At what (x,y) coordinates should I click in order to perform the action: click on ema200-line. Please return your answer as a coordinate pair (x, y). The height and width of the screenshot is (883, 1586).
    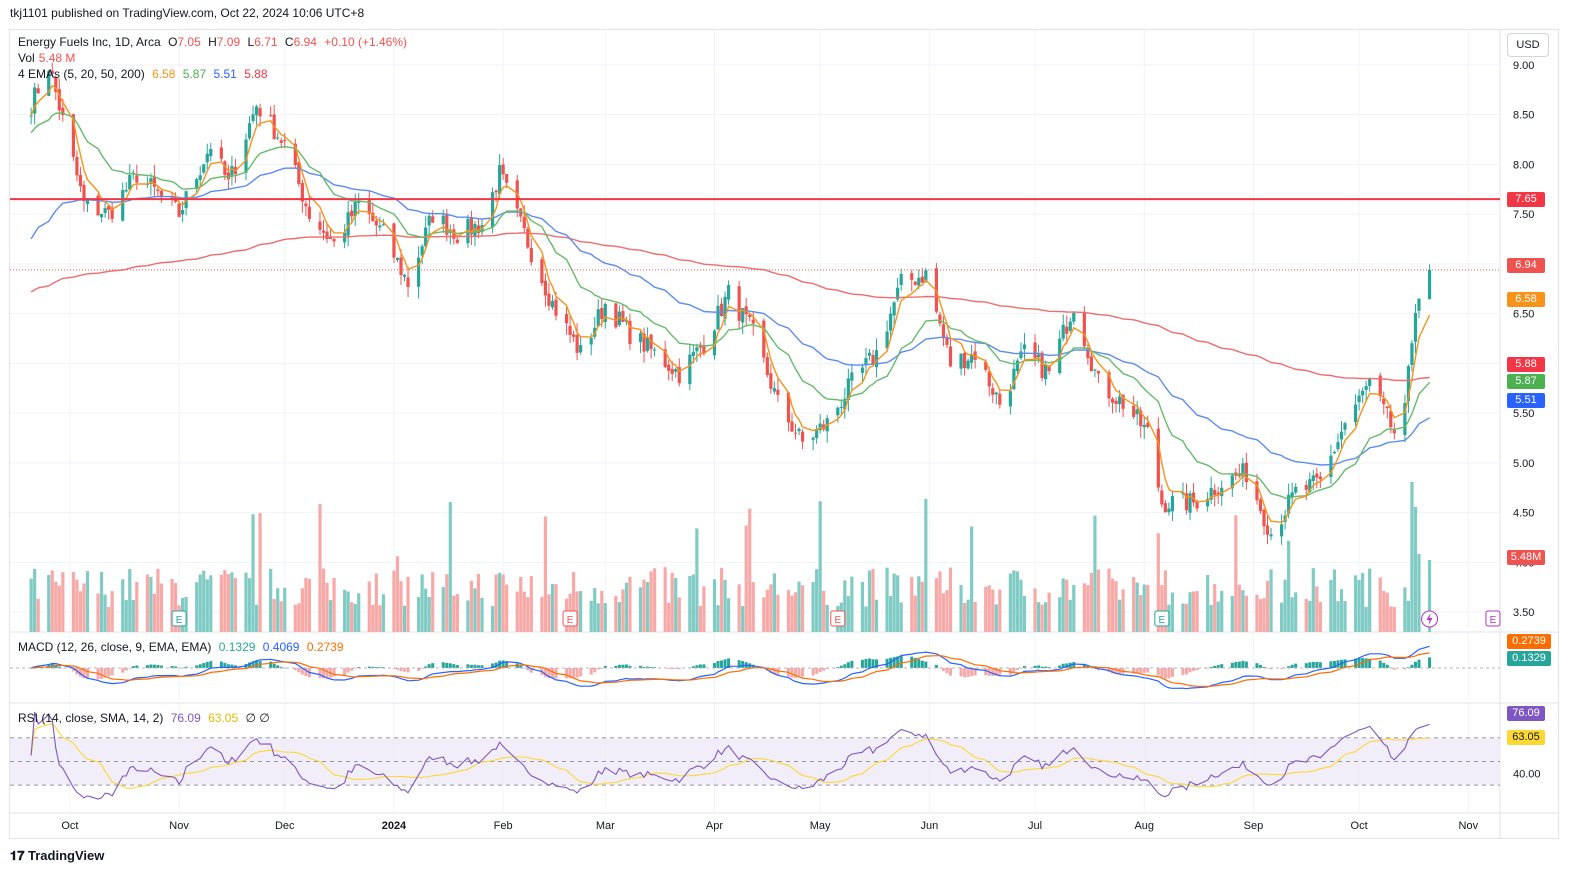
    Looking at the image, I should click on (730, 307).